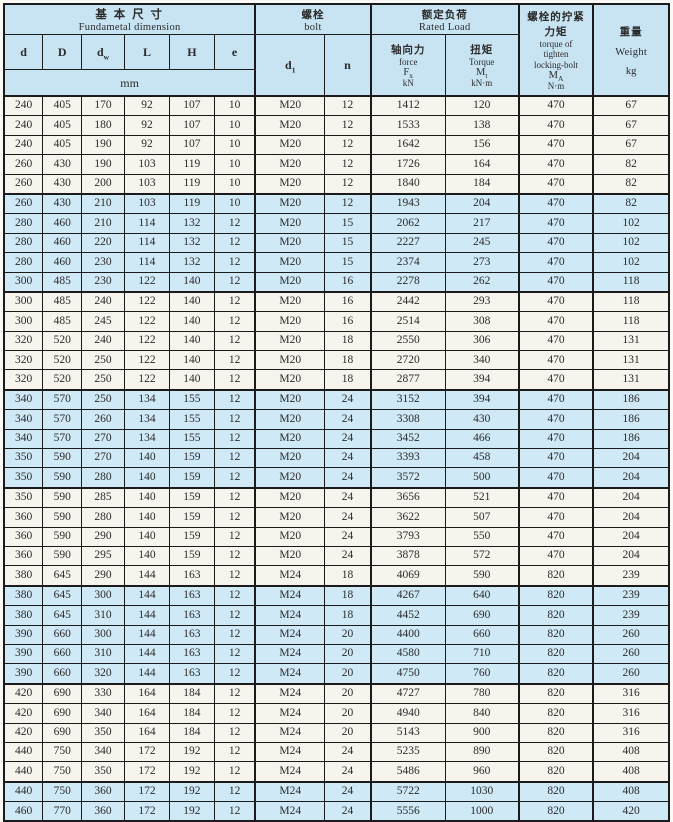 This screenshot has height=822, width=673. I want to click on cell-d: 360, so click(23, 556).